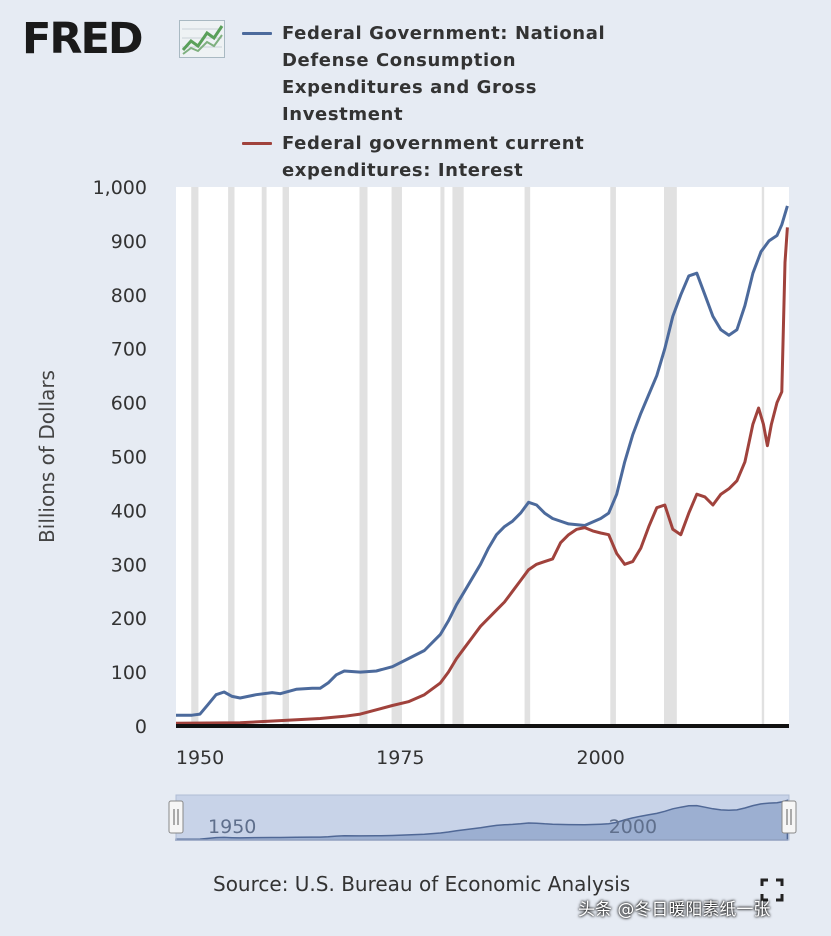 This screenshot has width=831, height=936. Describe the element at coordinates (403, 170) in the screenshot. I see `legend-label-line: expenditures: Interest` at that location.